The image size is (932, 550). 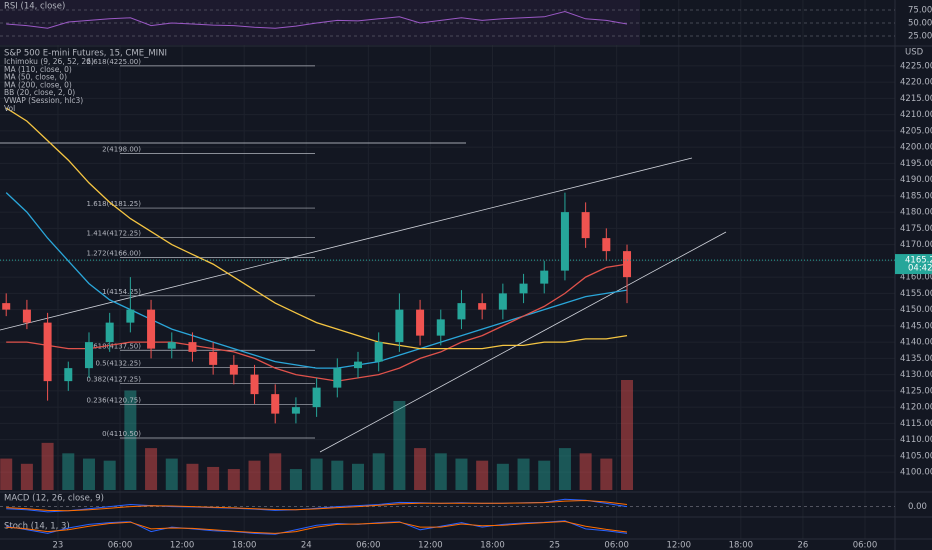 What do you see at coordinates (554, 545) in the screenshot?
I see `x-tick-label: 25` at bounding box center [554, 545].